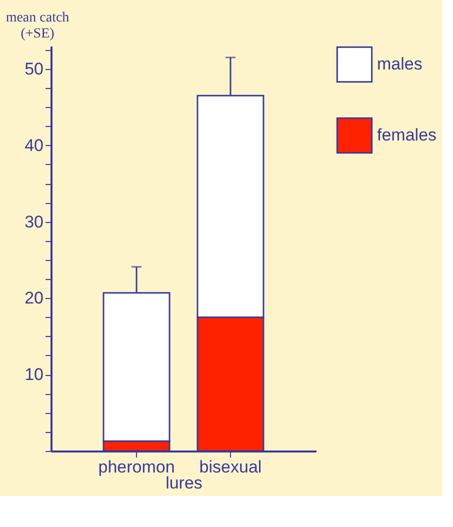 The width and height of the screenshot is (453, 527). Describe the element at coordinates (38, 26) in the screenshot. I see `y-axis-title: mean catch (+SE)` at that location.